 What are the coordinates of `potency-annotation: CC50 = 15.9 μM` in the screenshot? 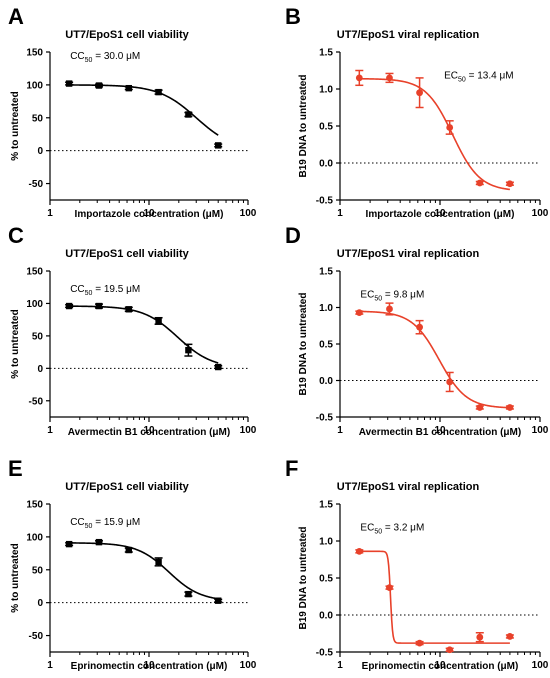 It's located at (105, 523).